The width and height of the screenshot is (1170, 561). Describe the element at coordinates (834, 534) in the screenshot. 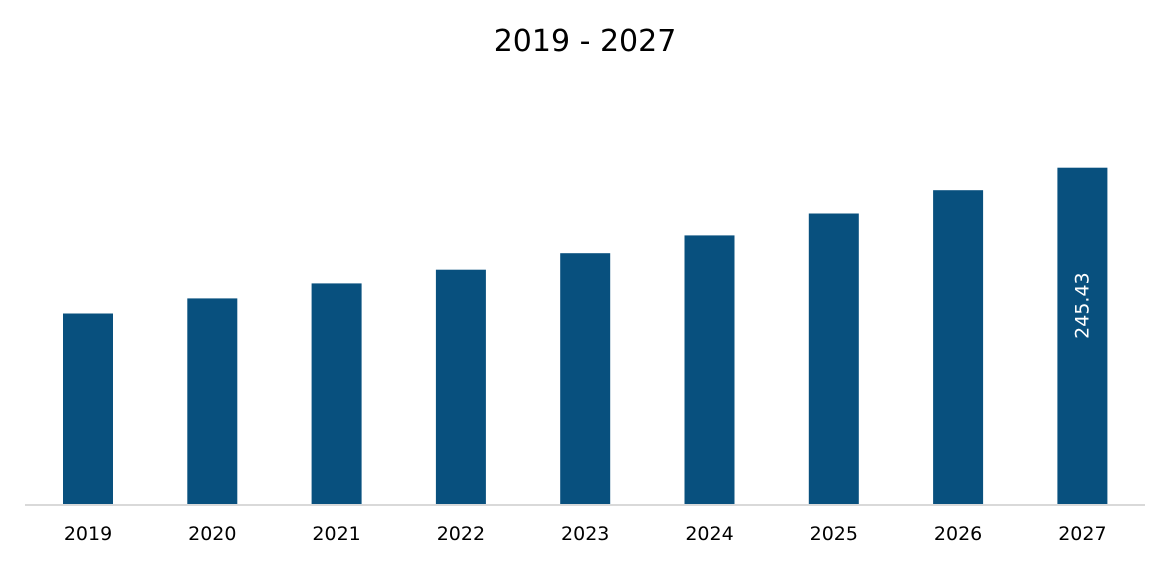

I see `x-tick-label-2025: 2025` at that location.